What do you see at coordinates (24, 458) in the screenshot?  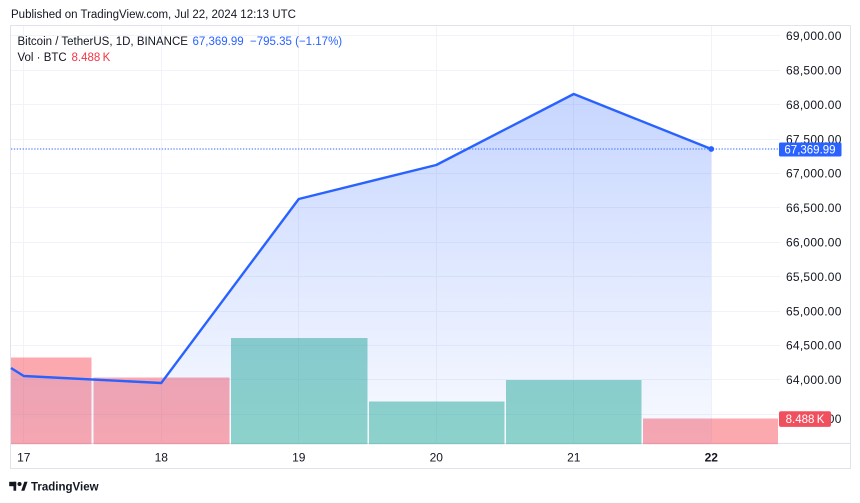 I see `svg-text: 17` at bounding box center [24, 458].